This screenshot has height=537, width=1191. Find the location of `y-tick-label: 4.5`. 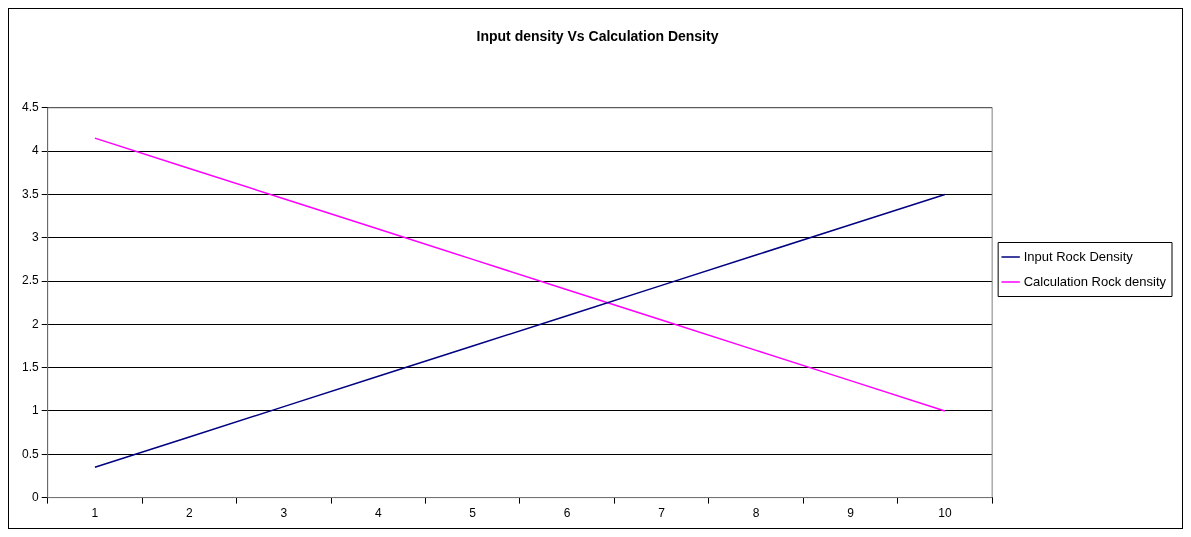

y-tick-label: 4.5 is located at coordinates (30, 107).